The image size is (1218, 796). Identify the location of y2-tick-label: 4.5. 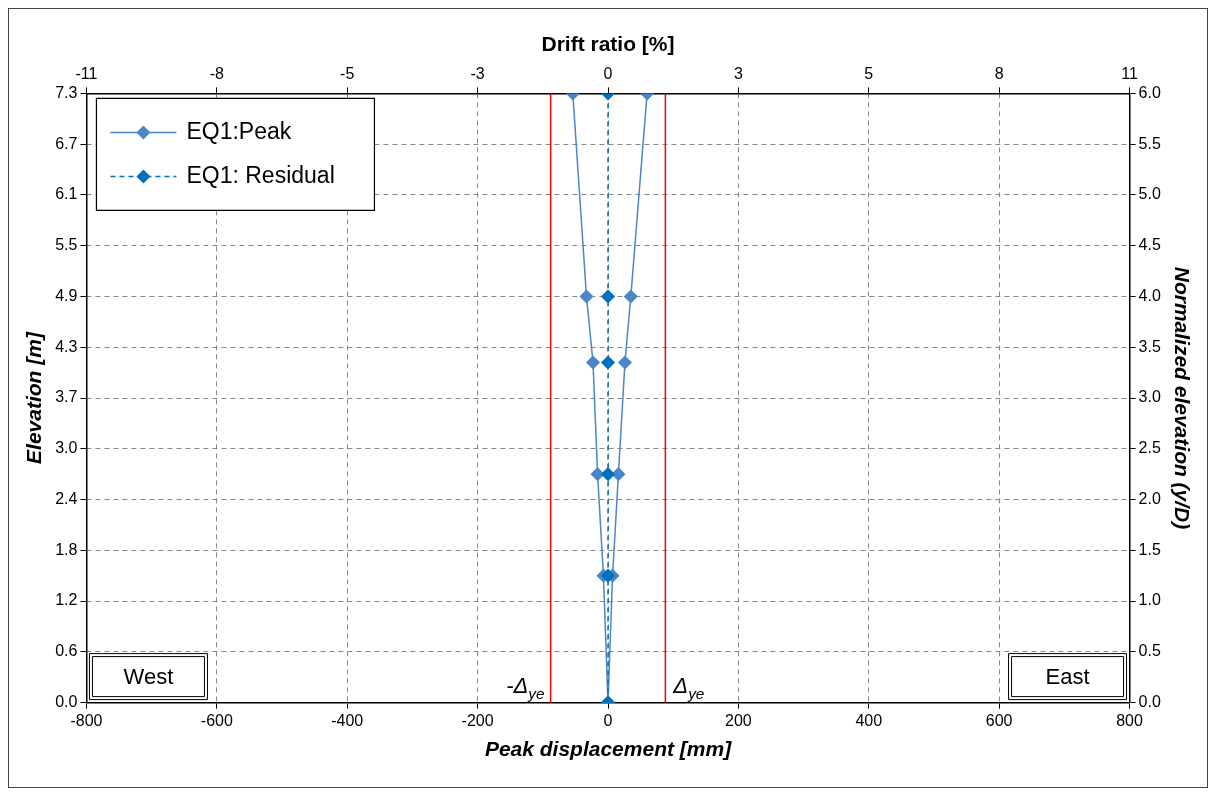
(1149, 245).